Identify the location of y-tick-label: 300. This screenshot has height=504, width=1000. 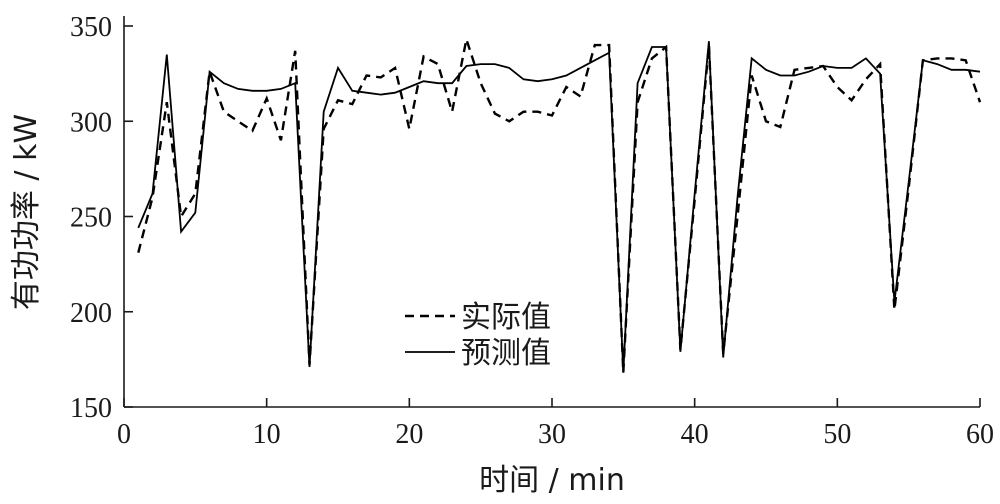
(91, 122).